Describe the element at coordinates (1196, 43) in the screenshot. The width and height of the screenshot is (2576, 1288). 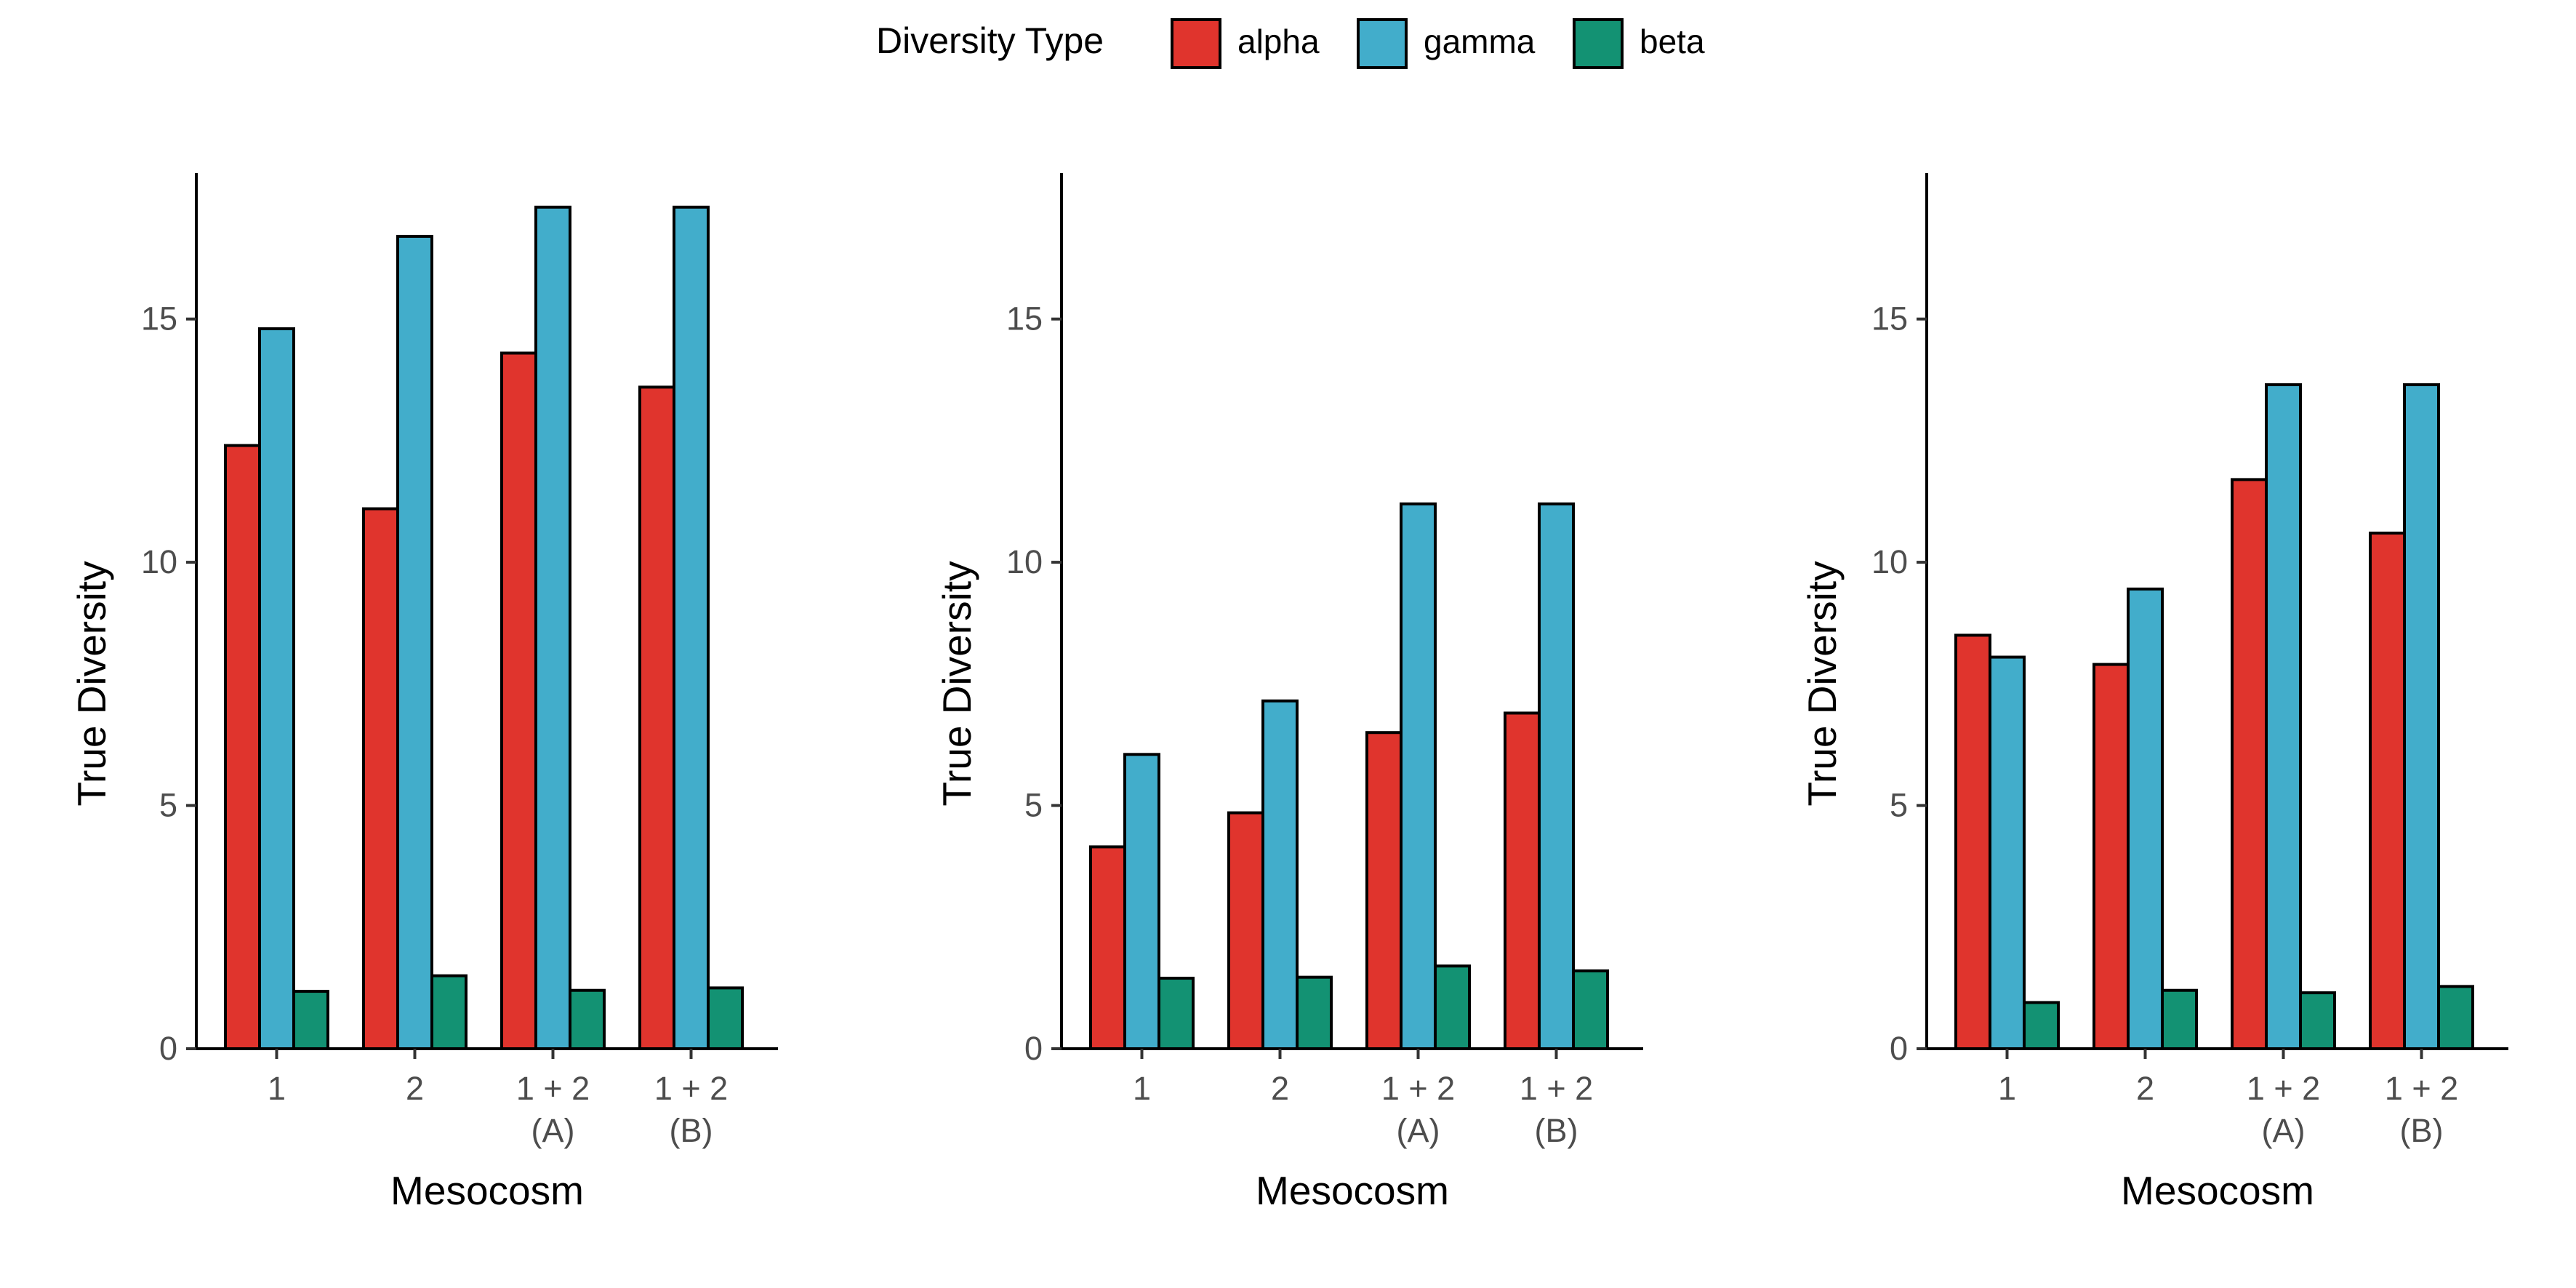
I see `legend-swatch-alpha` at that location.